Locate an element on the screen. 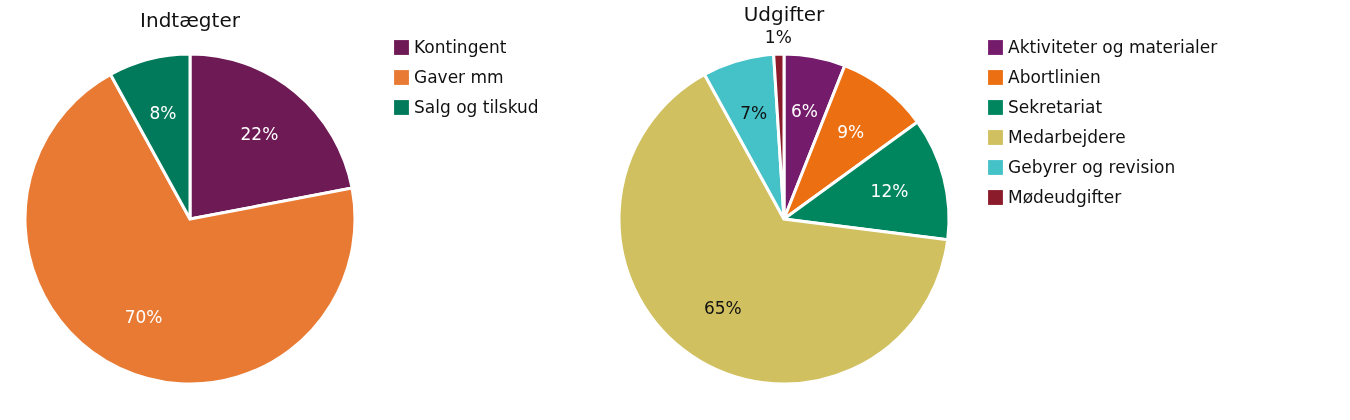 The image size is (1350, 420). legend-label: Salg og tilskud is located at coordinates (476, 106).